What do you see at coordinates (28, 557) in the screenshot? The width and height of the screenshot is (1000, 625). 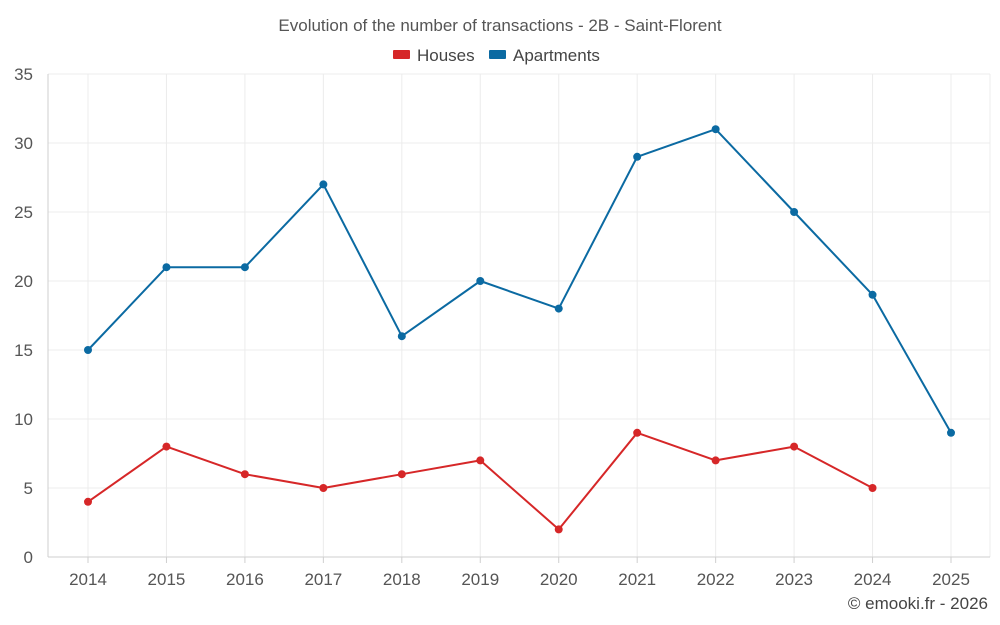 I see `y-tick-label: 0` at bounding box center [28, 557].